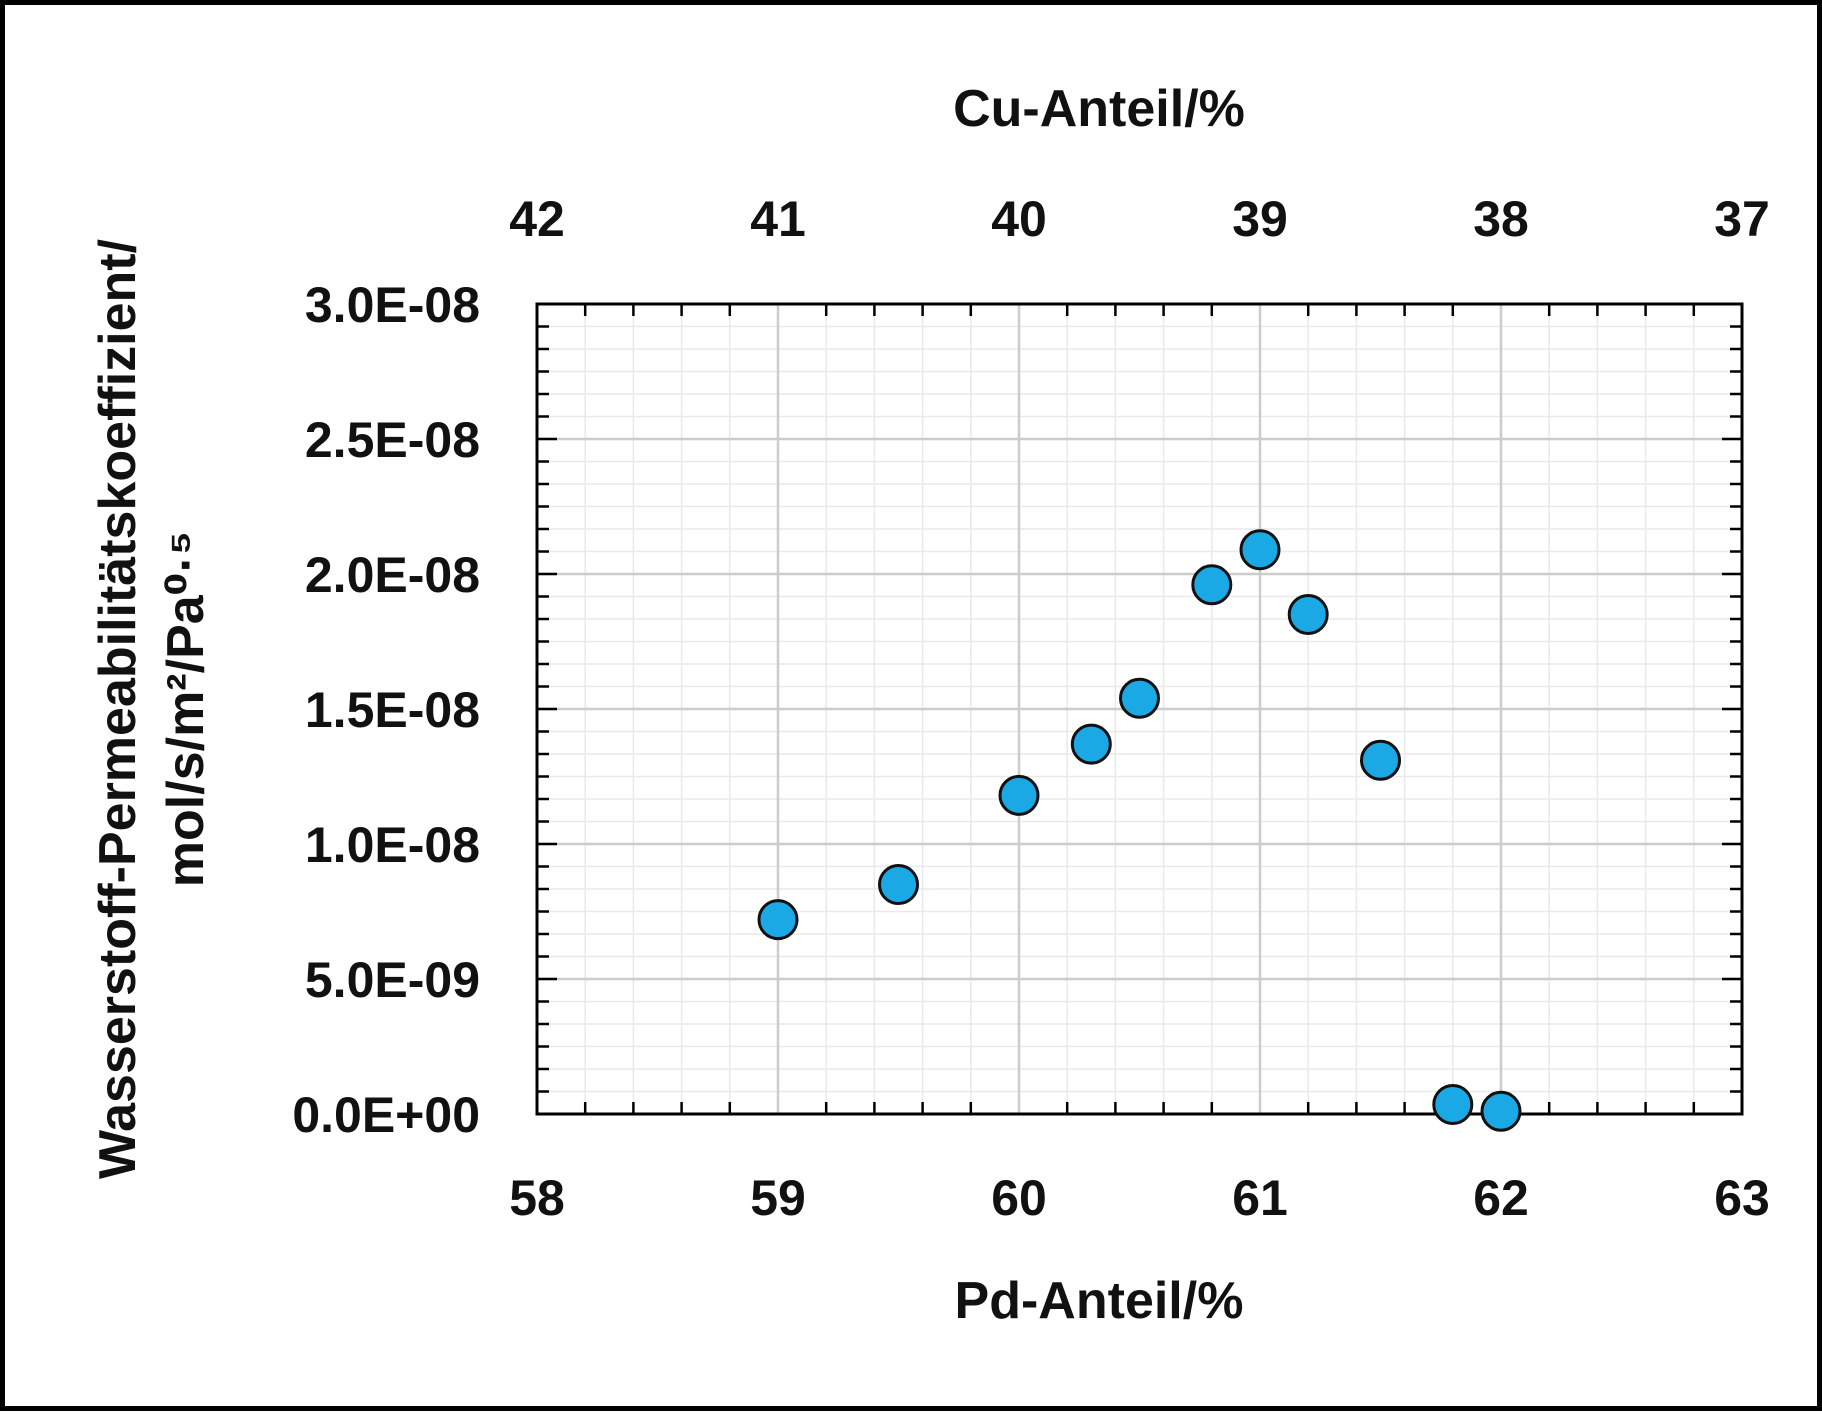 Image resolution: width=1822 pixels, height=1416 pixels. I want to click on x-tick-label: 60, so click(1019, 1198).